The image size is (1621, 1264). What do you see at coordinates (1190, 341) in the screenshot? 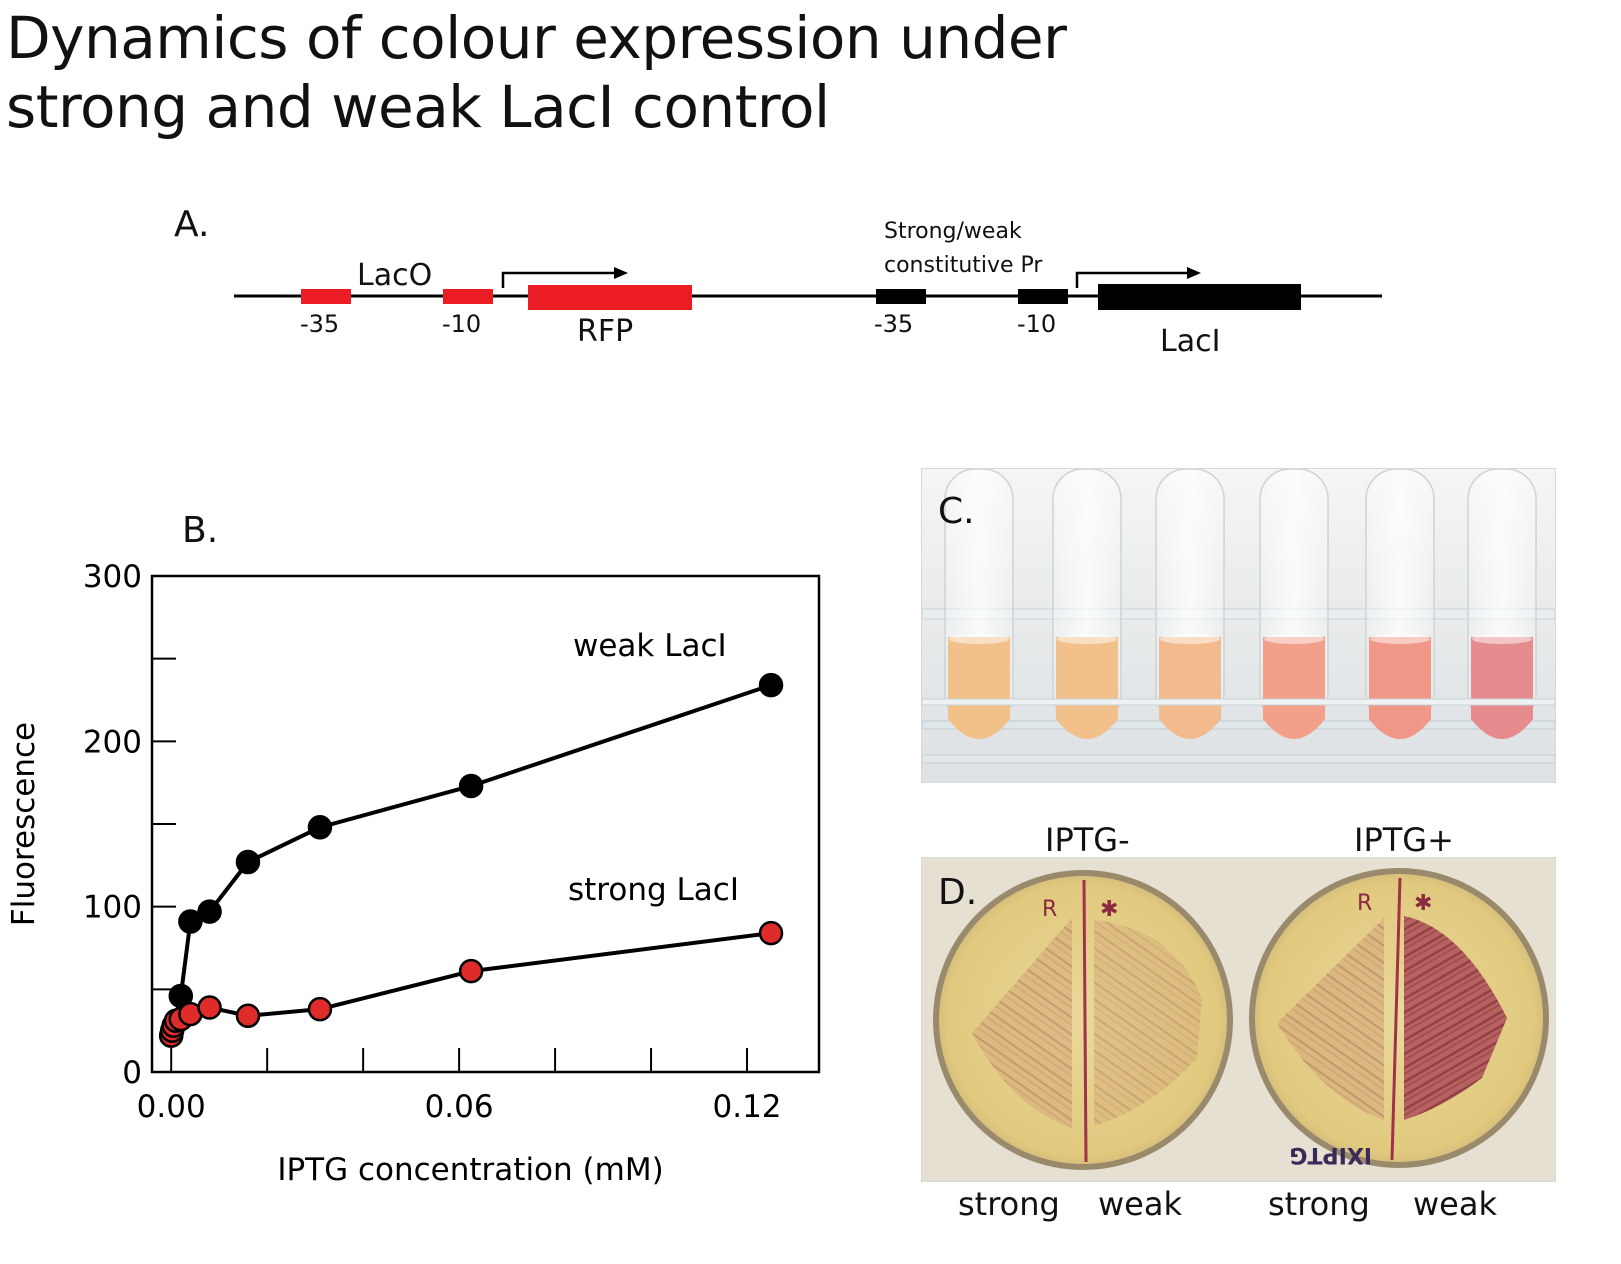
I see `laci-label: LacI` at bounding box center [1190, 341].